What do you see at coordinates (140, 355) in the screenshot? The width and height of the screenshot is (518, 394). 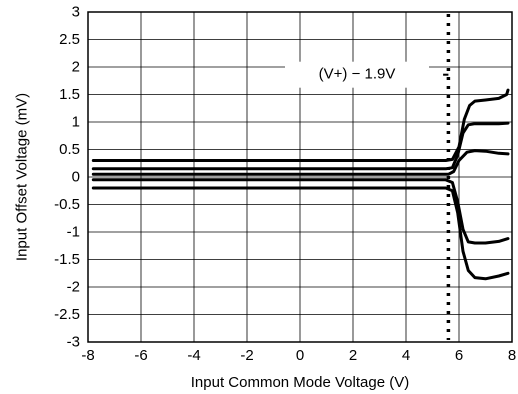 I see `x-tick-label: -6` at bounding box center [140, 355].